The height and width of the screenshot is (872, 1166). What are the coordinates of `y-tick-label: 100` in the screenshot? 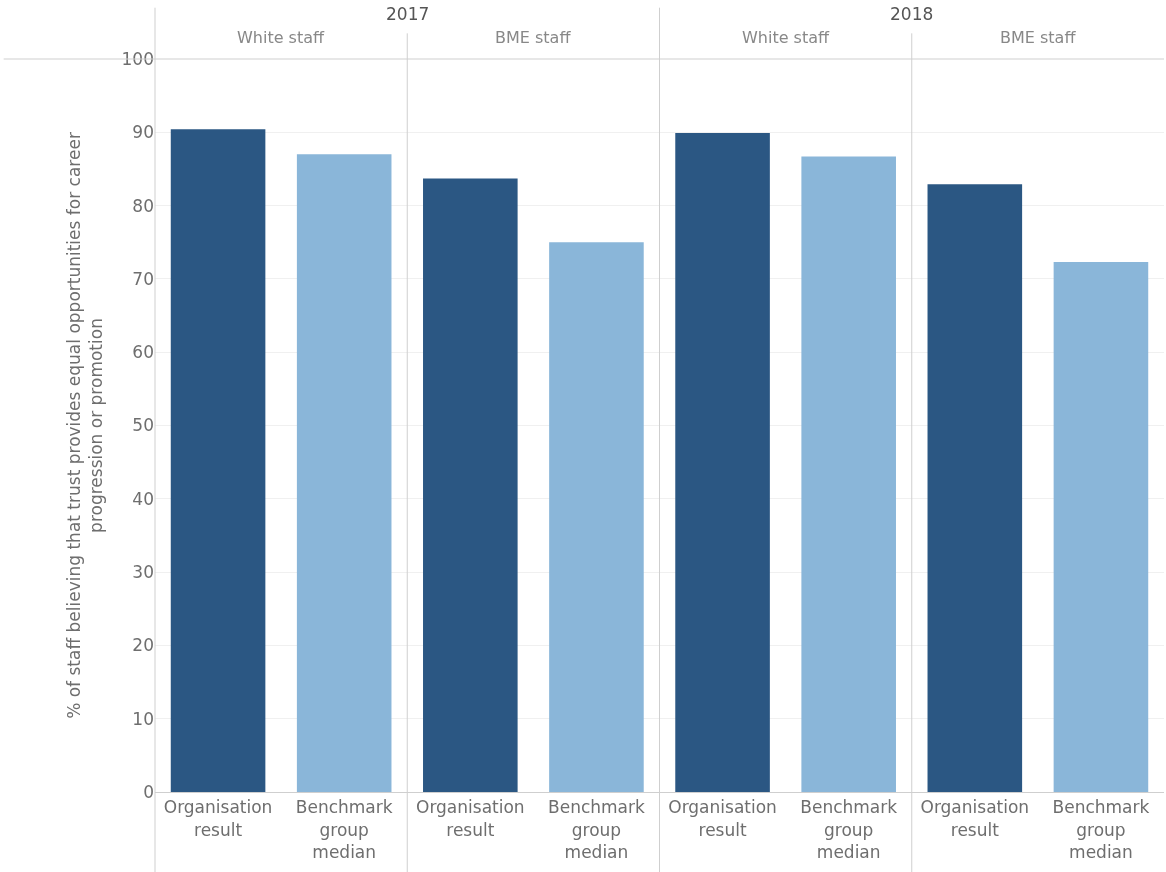 It's located at (137, 58).